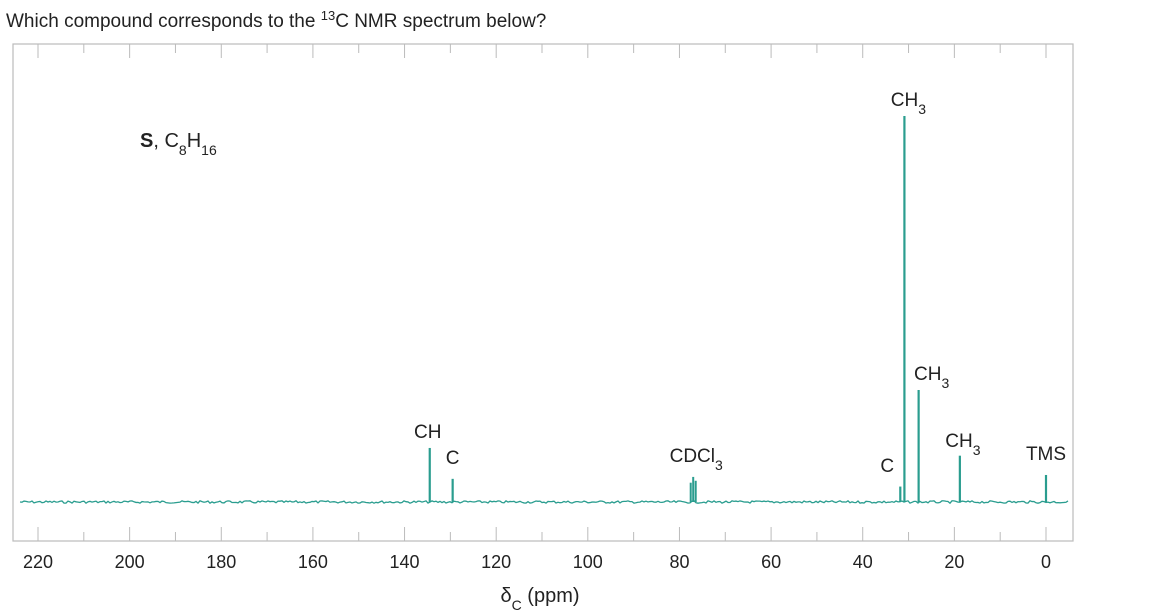 The image size is (1173, 616). Describe the element at coordinates (313, 562) in the screenshot. I see `x-tick-label: 160` at that location.